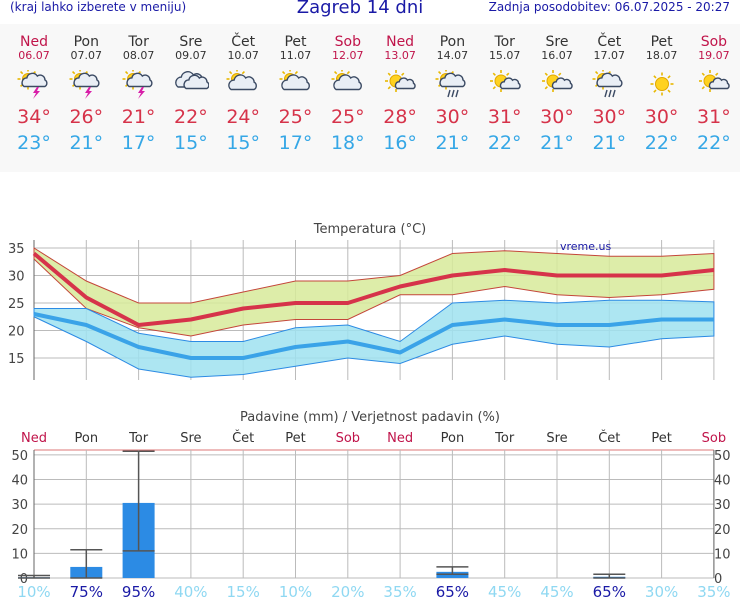  I want to click on y-tick-label: 15, so click(16, 359).